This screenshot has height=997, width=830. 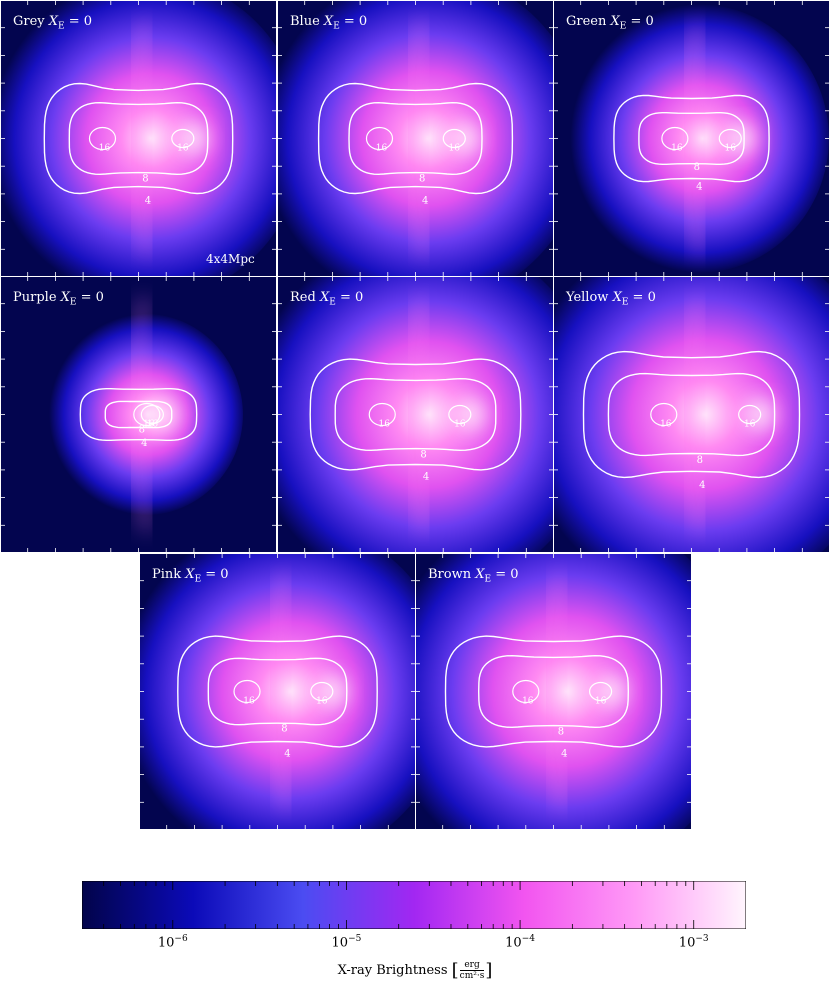 What do you see at coordinates (415, 970) in the screenshot?
I see `colorbar-label: X-ray Brightness [erg cm²·s]` at bounding box center [415, 970].